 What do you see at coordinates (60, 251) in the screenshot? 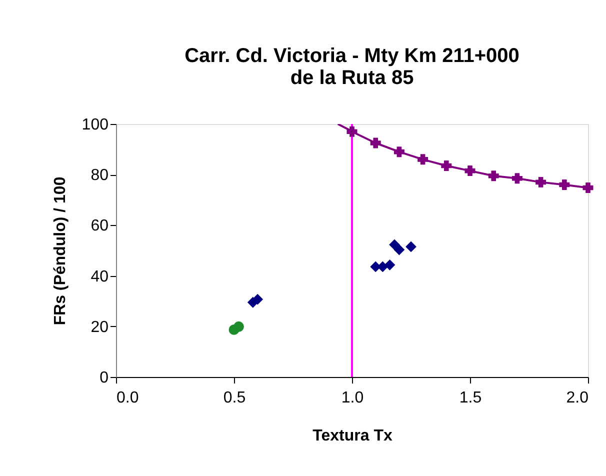
I see `y-axis-title: FRs (Péndulo) / 100` at bounding box center [60, 251].